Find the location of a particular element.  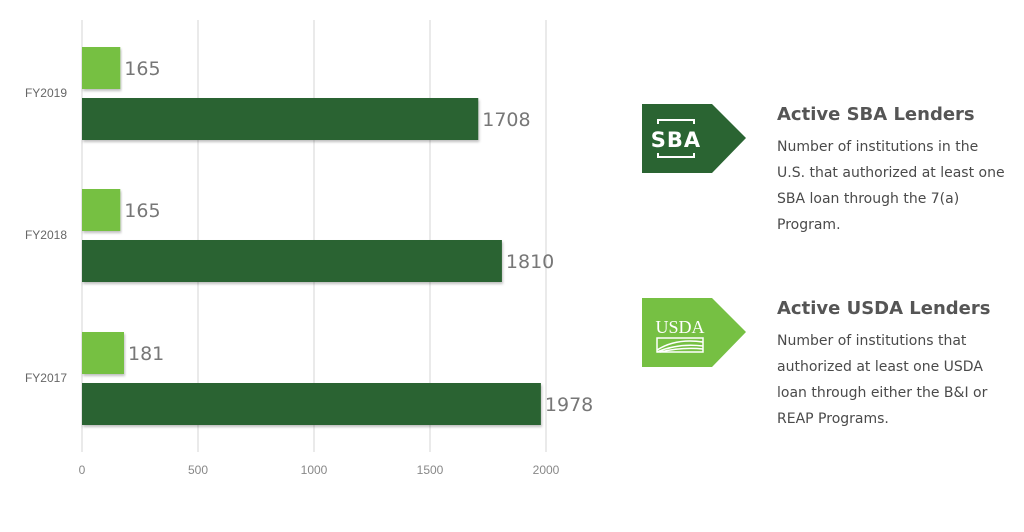

sba-badge-text: SBA is located at coordinates (676, 140).